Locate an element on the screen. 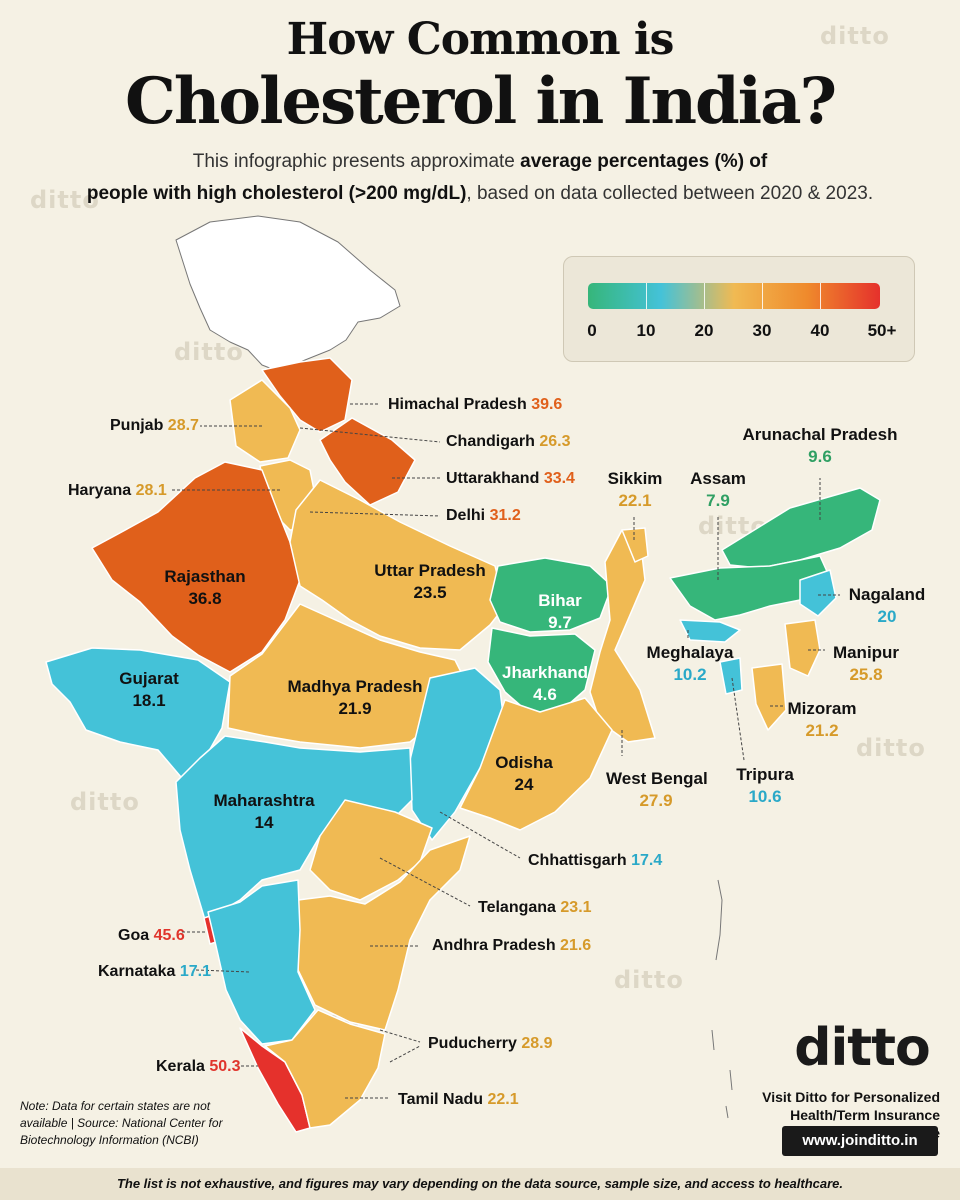 This screenshot has width=960, height=1200. region-west-bengal is located at coordinates (622, 636).